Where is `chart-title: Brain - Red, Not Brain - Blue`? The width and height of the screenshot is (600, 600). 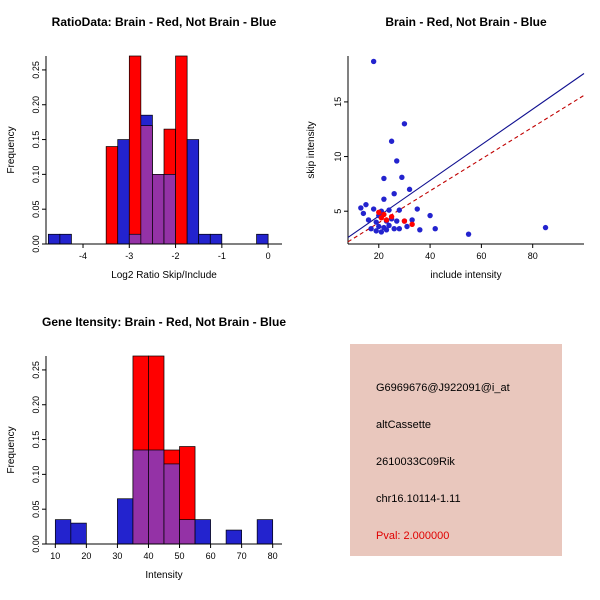 chart-title: Brain - Red, Not Brain - Blue is located at coordinates (466, 22).